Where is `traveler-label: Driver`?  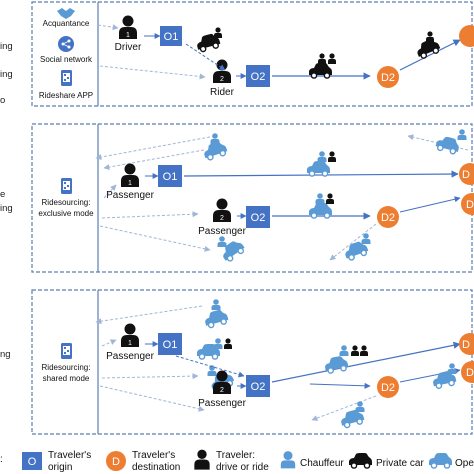 traveler-label: Driver is located at coordinates (128, 47).